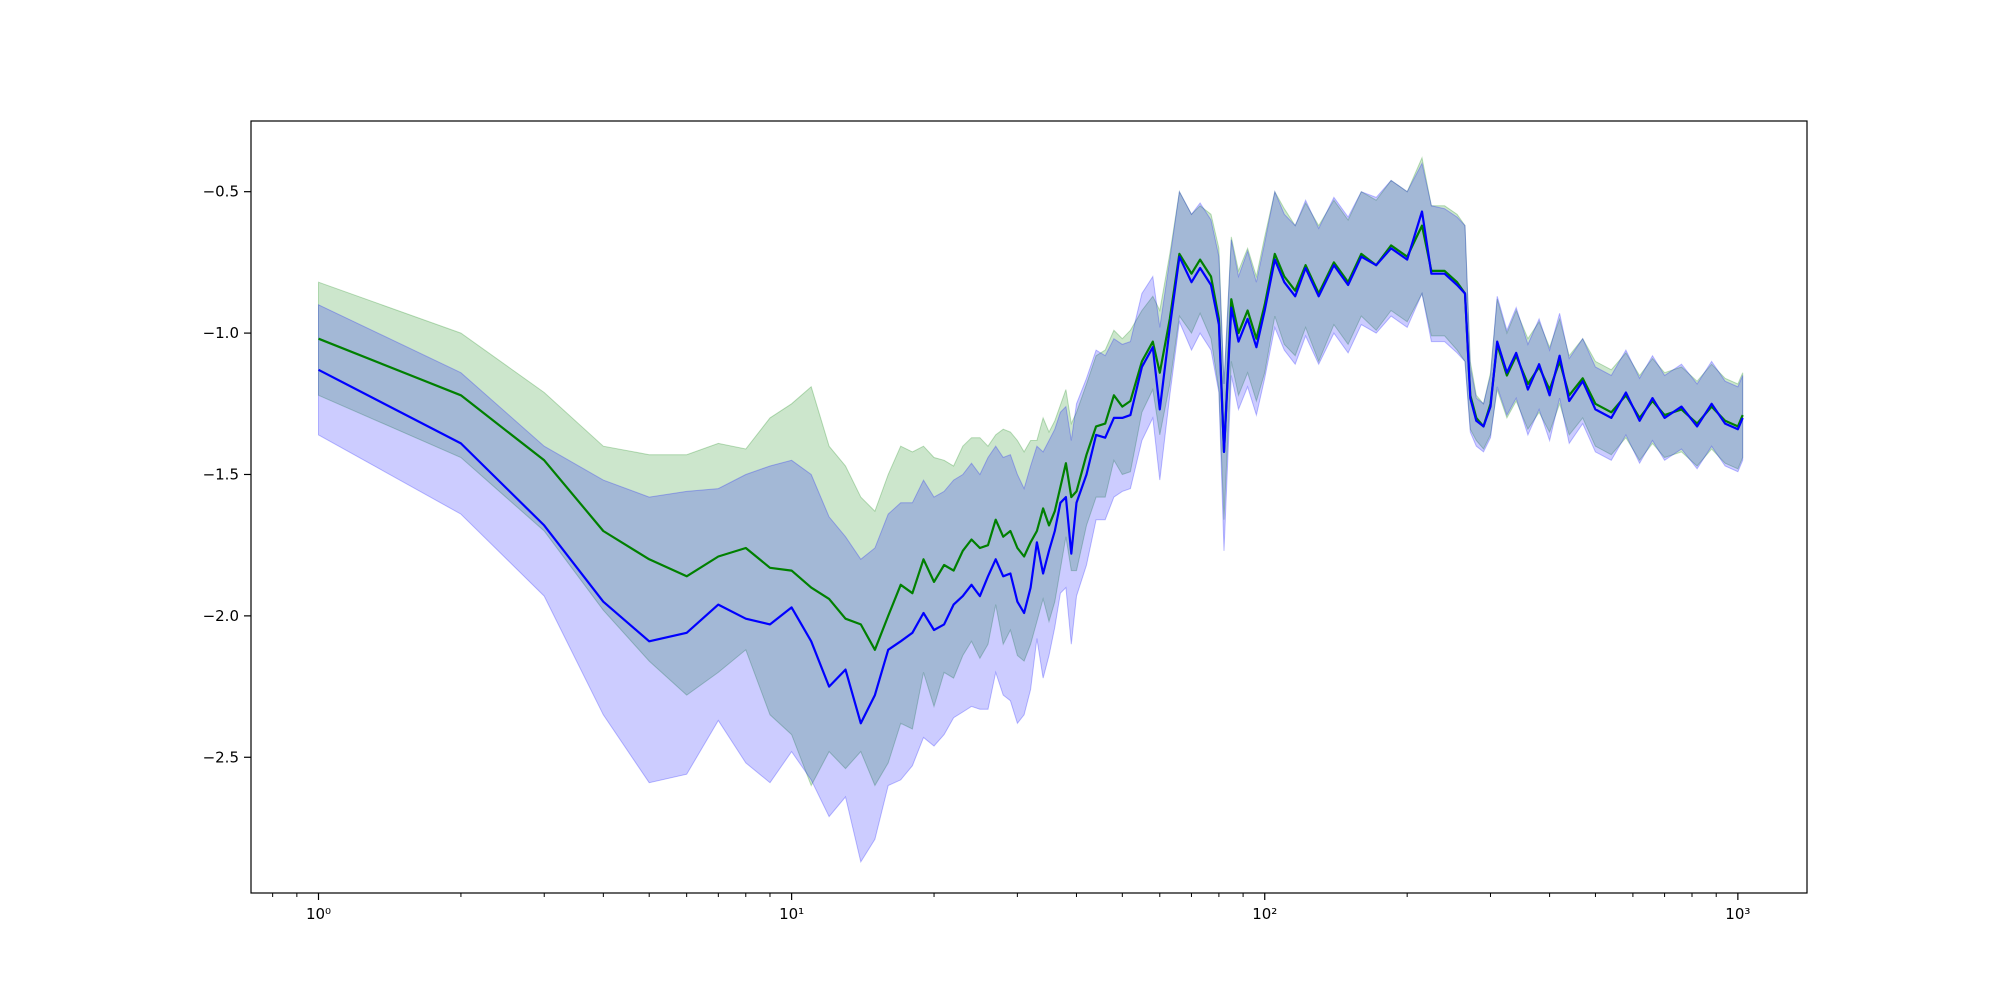 The width and height of the screenshot is (2000, 1000). I want to click on y-tick-label: −1.0, so click(221, 333).